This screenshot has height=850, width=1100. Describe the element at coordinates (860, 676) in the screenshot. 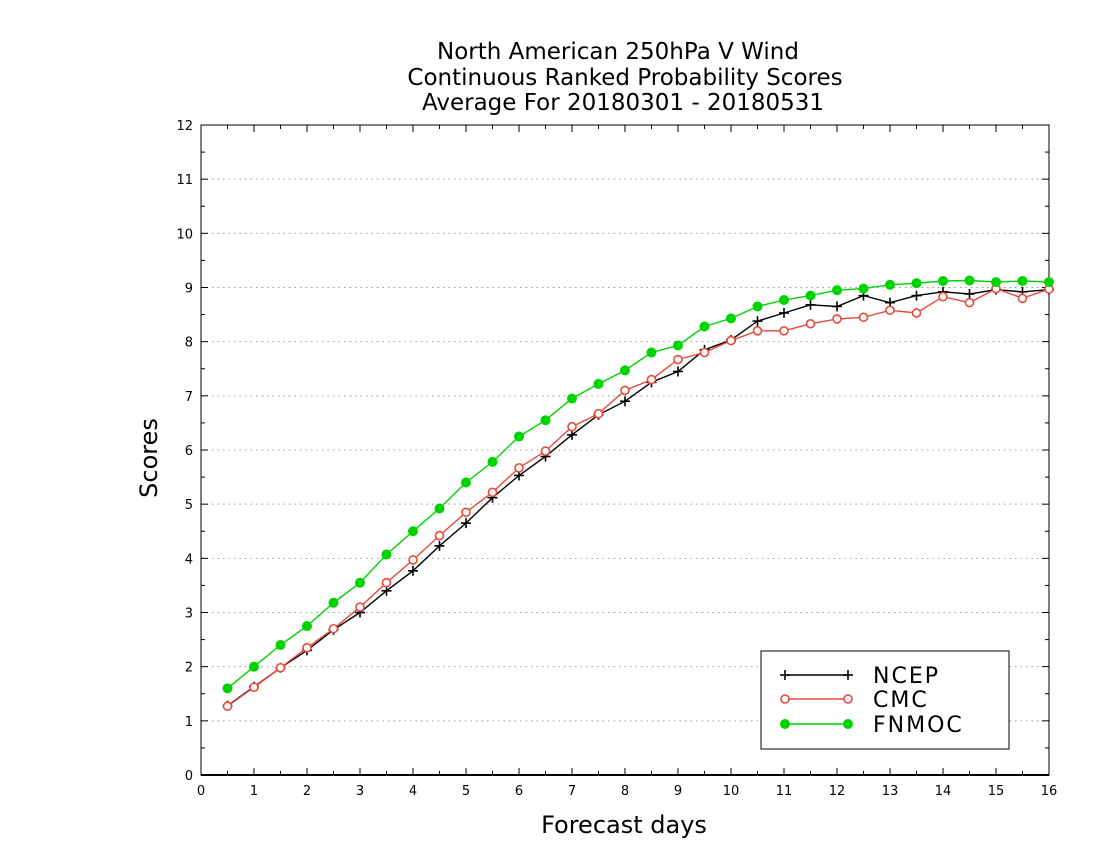

I see `legend-entry-ncep: NCEP` at that location.